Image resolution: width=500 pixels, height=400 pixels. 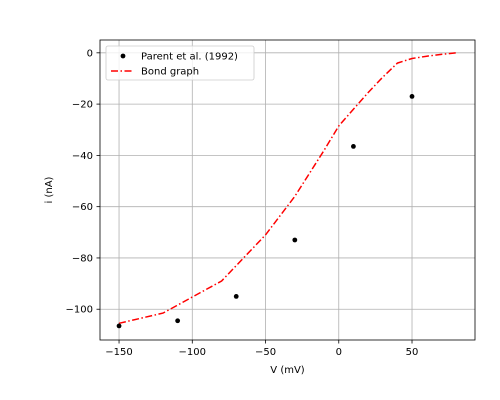 I want to click on y-tick-label: −40, so click(x=82, y=156).